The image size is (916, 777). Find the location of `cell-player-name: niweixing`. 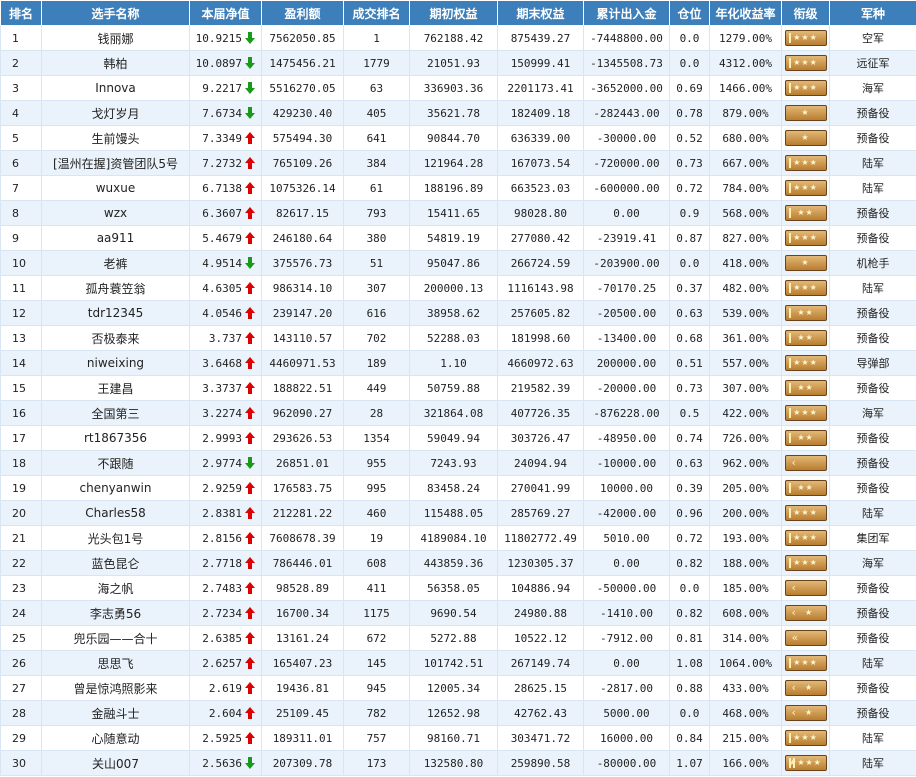

cell-player-name: niweixing is located at coordinates (115, 363).